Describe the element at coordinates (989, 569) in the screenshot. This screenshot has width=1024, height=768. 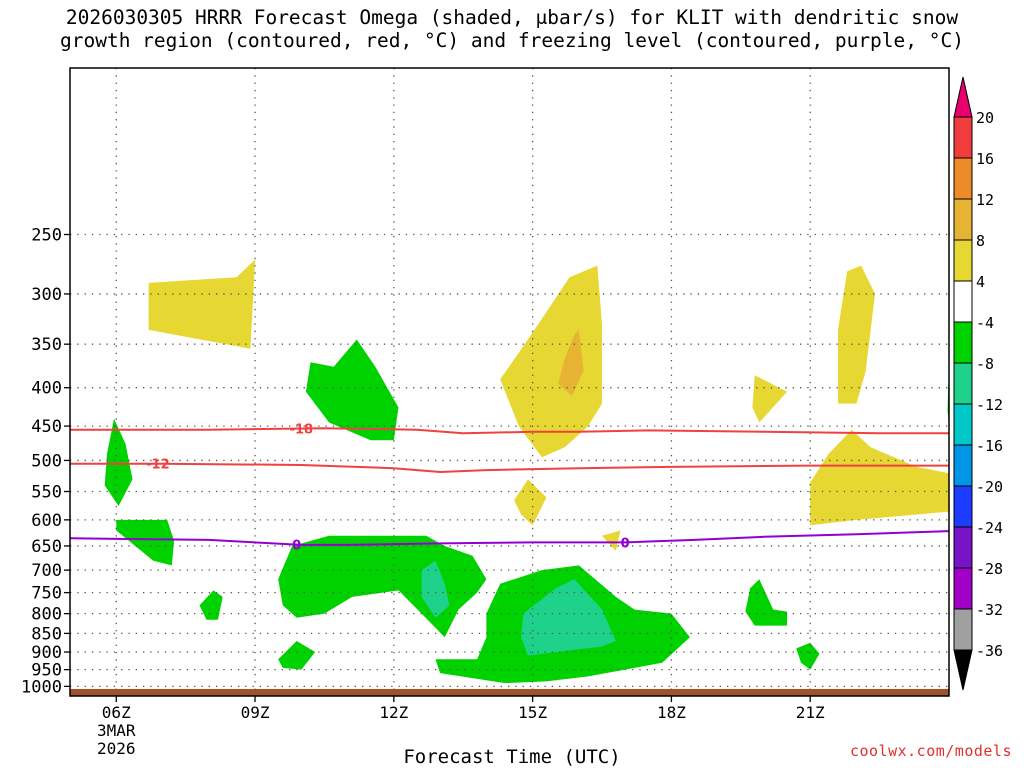
I see `colorbar-label-11: -28` at that location.